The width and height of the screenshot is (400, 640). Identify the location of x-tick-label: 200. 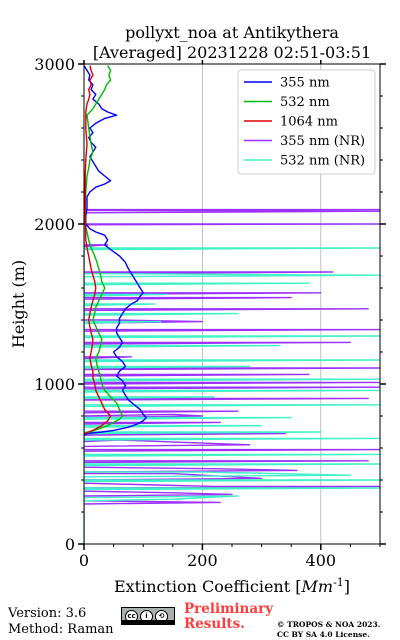
(202, 560).